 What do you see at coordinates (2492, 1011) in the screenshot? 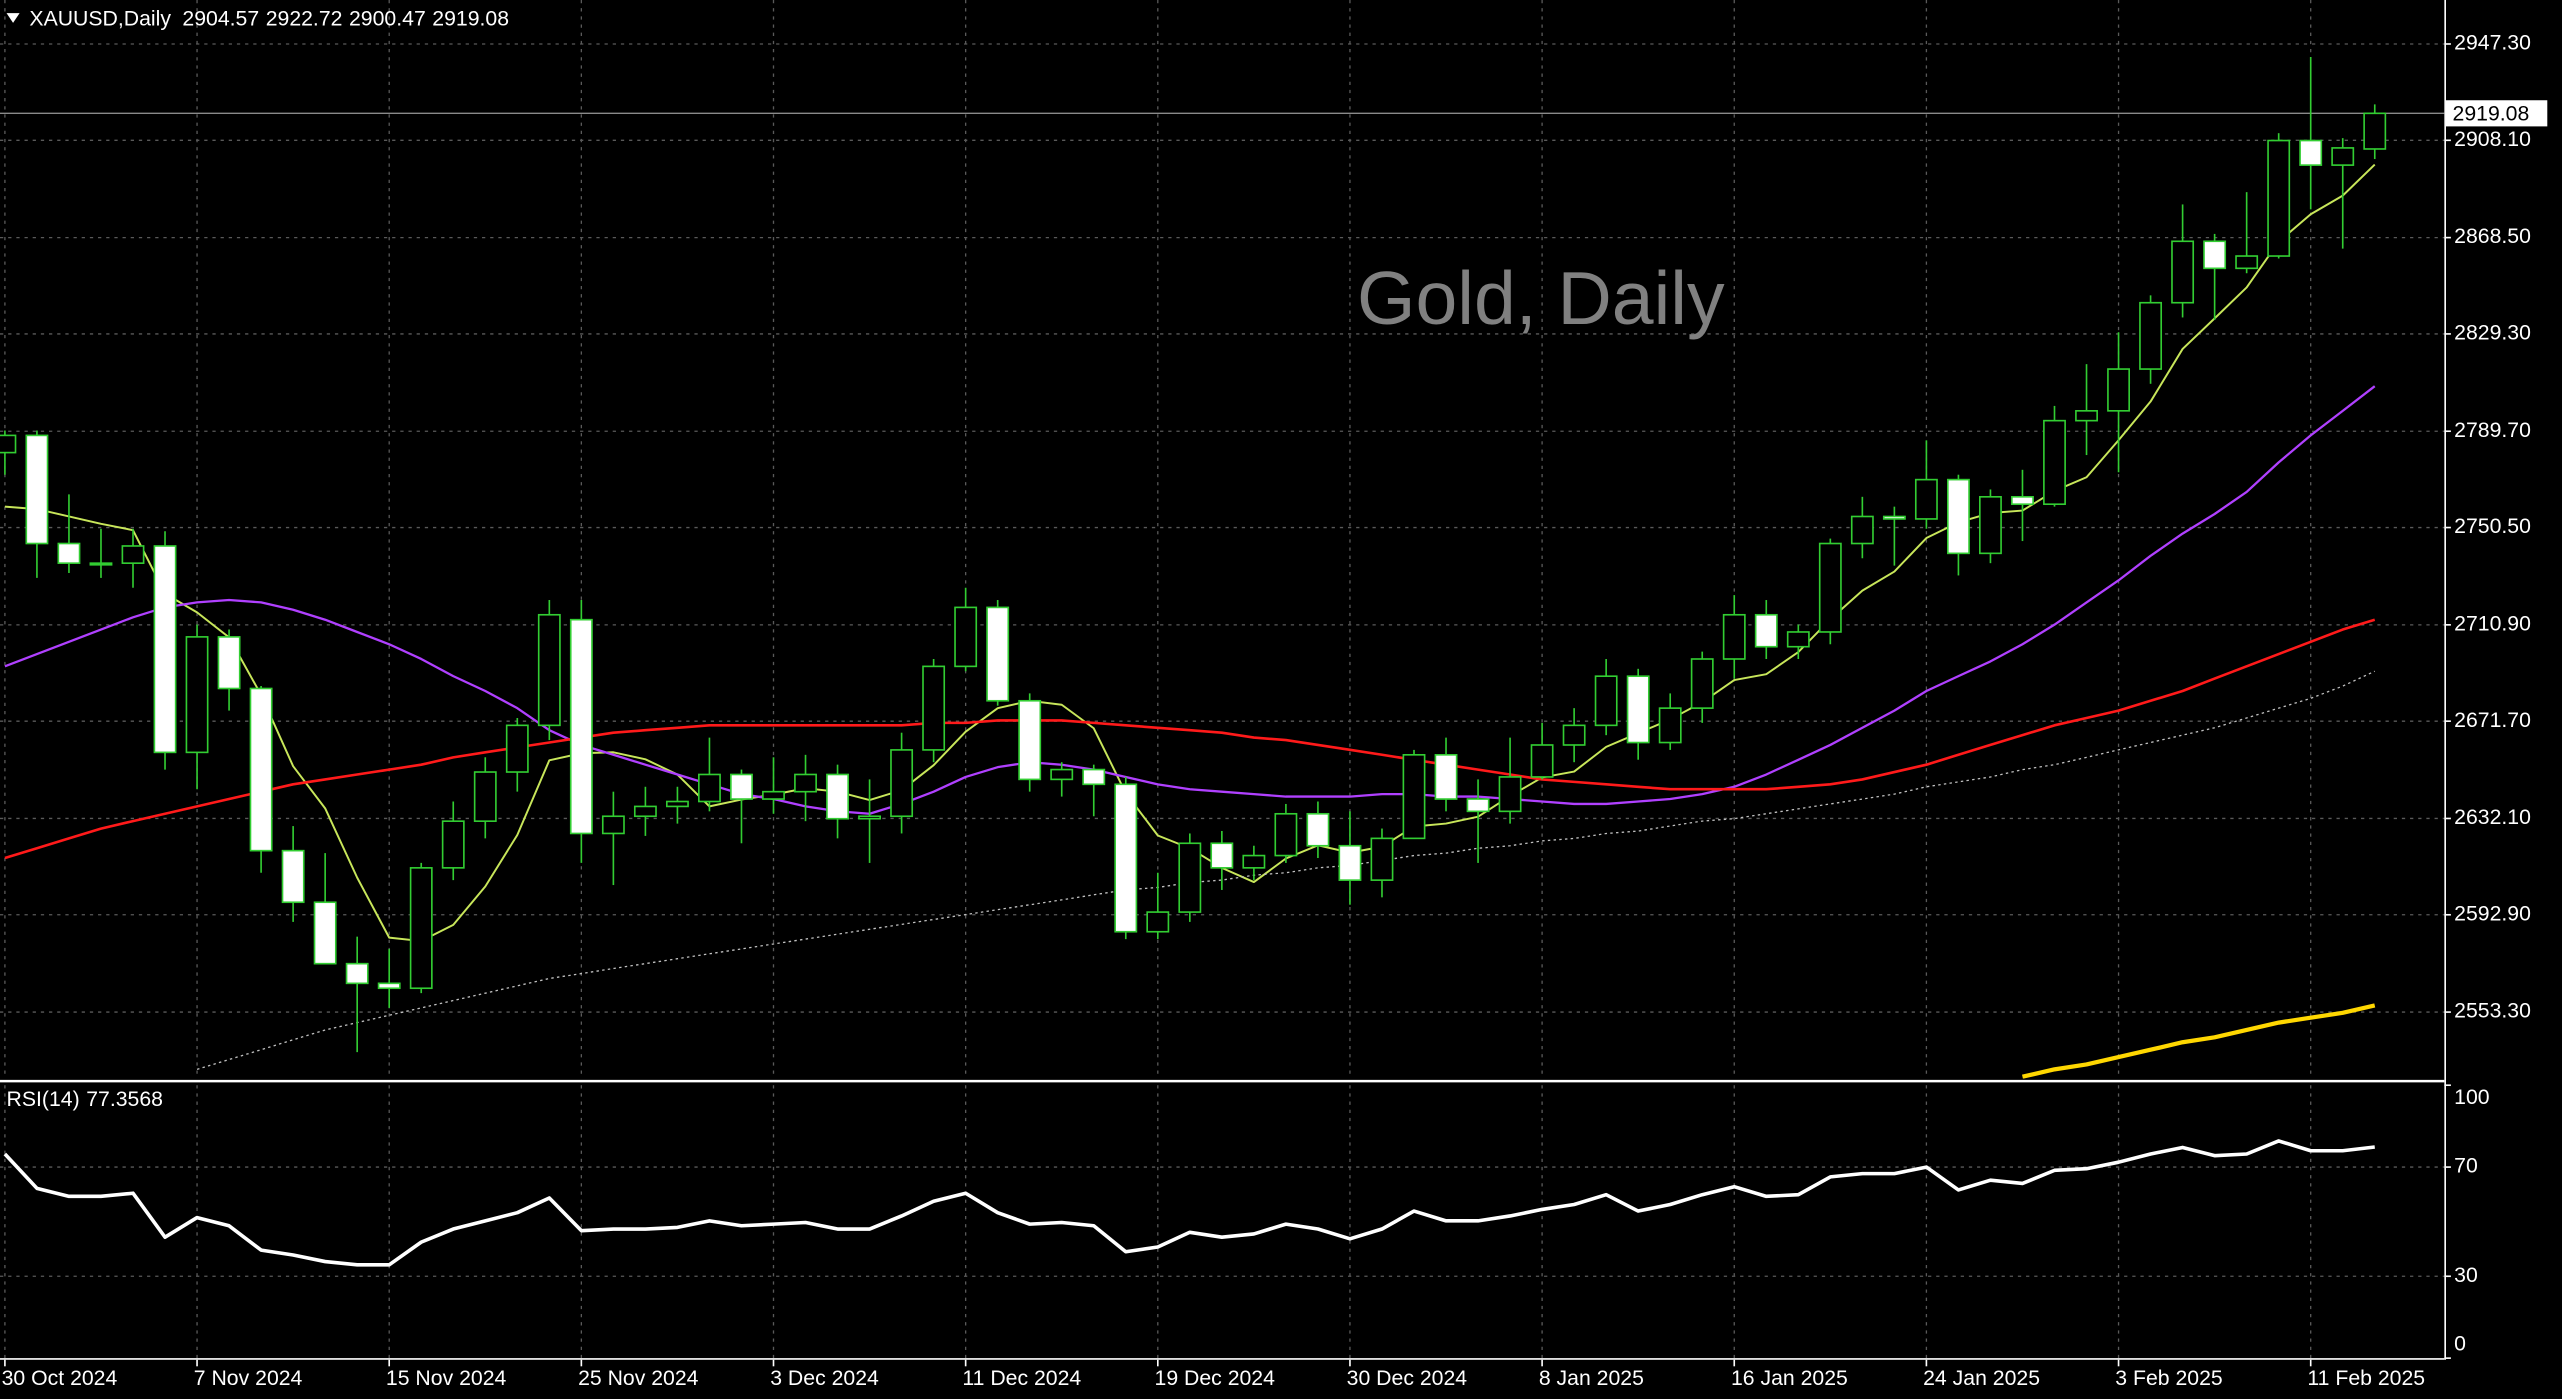
I see `y-tick-label: 2553.30` at bounding box center [2492, 1011].